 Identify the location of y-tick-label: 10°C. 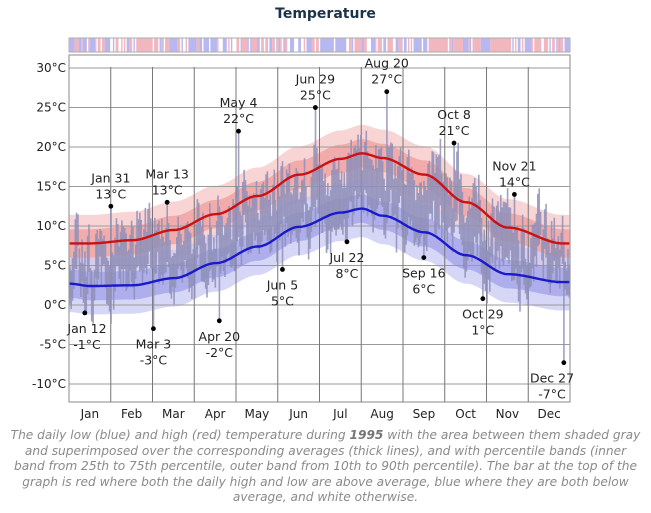
(51, 226).